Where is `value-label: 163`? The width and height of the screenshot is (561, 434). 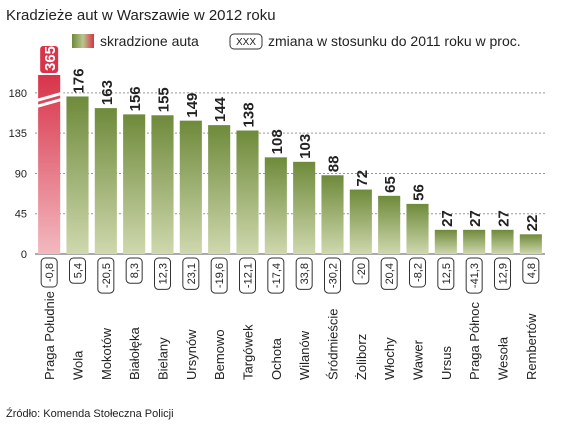
value-label: 163 is located at coordinates (107, 92).